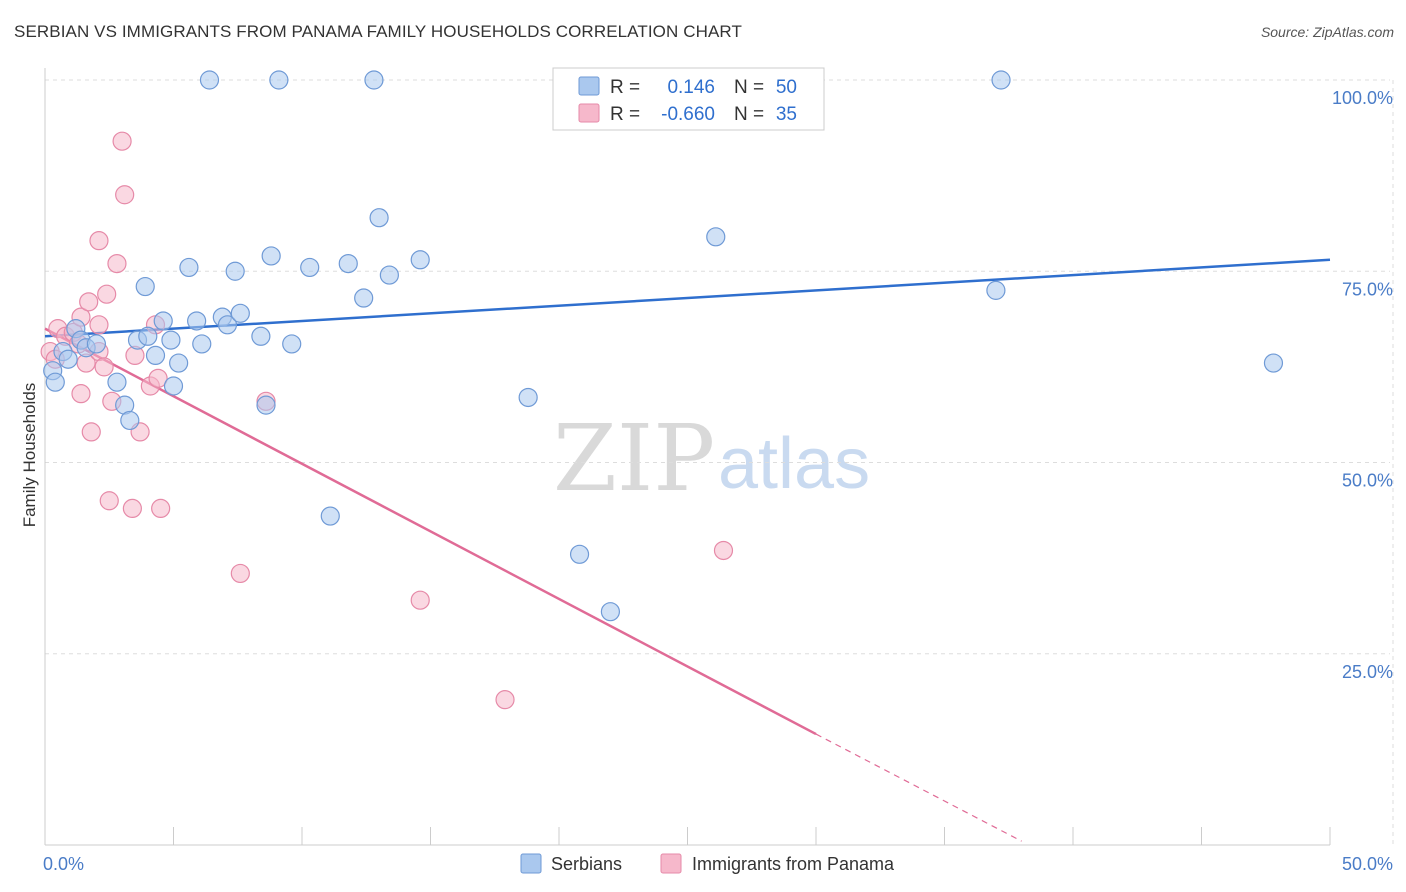 The height and width of the screenshot is (892, 1406). I want to click on x-tick-label-1: 50.0%, so click(1367, 864).